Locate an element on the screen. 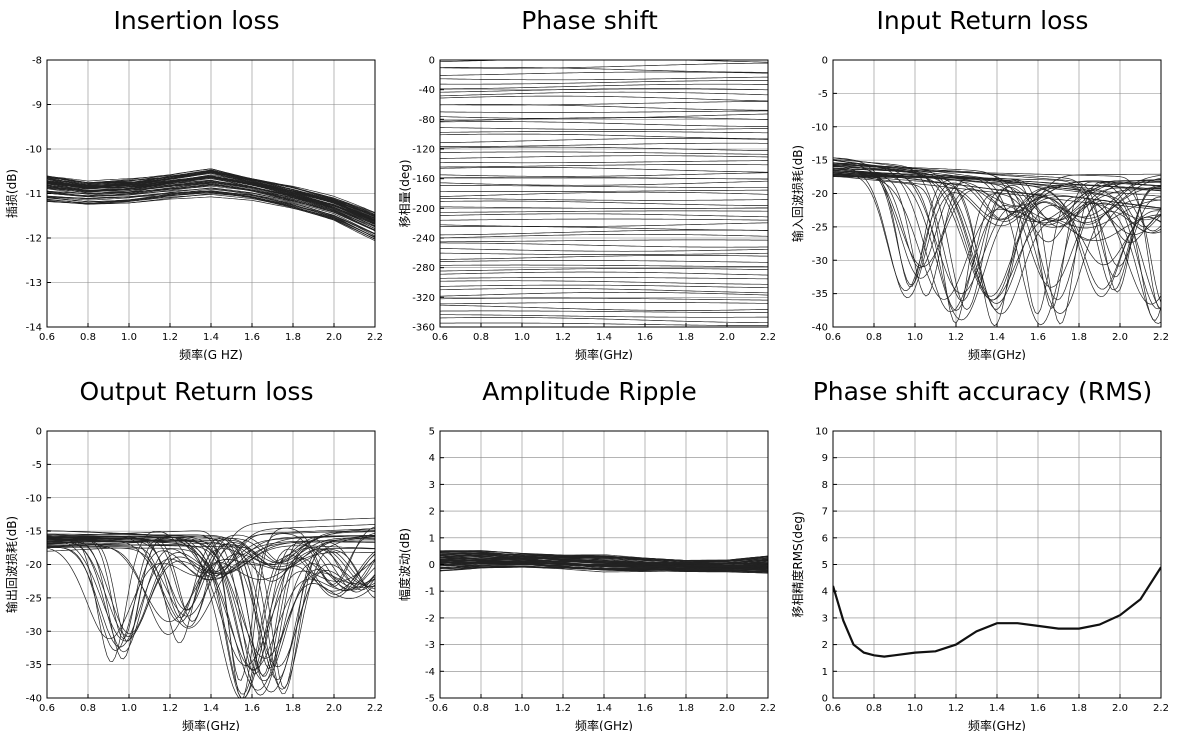  y-tick-label: -35 is located at coordinates (820, 294).